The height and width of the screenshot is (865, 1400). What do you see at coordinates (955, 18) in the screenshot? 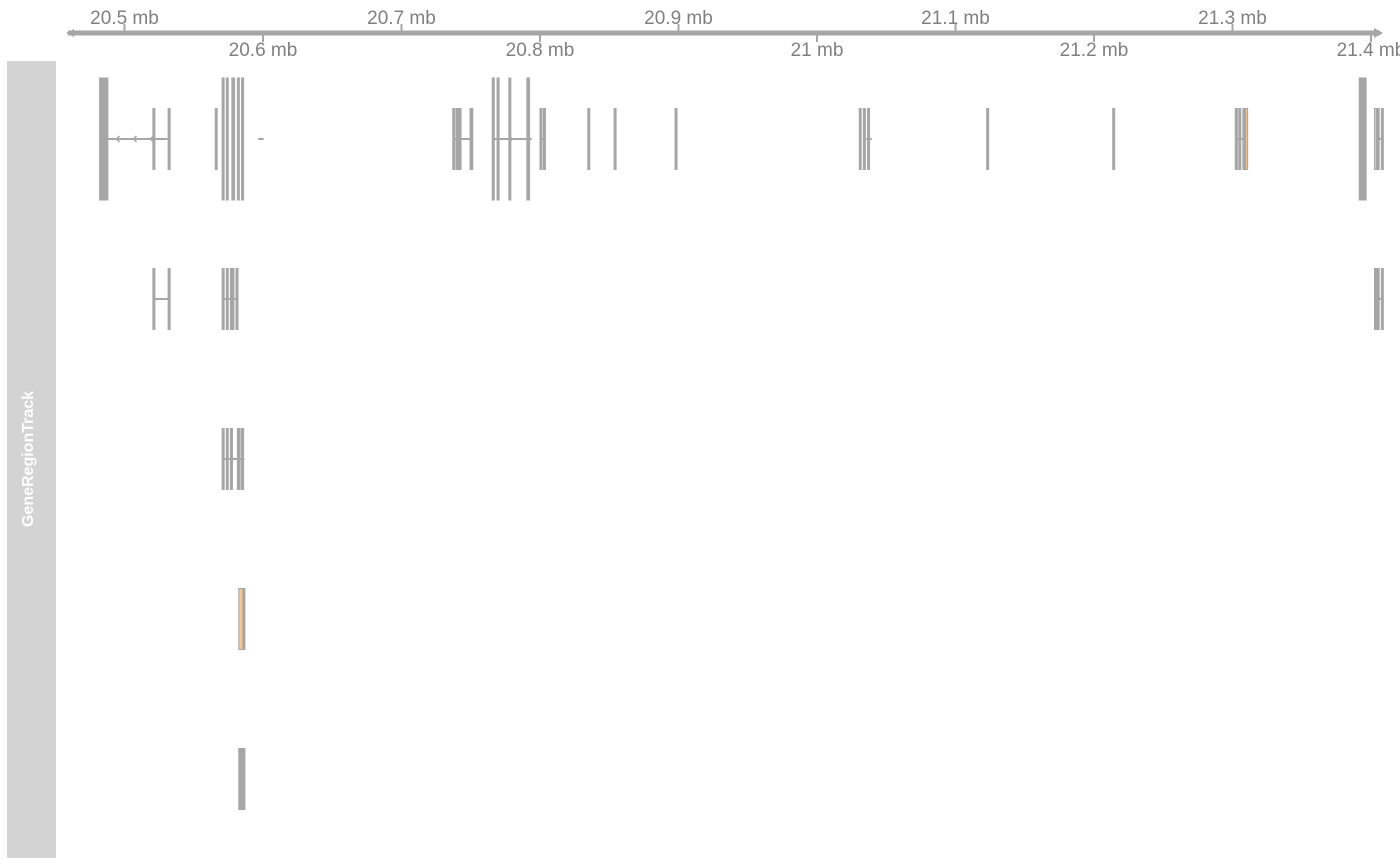
I see `axis-tick-label-upper: 21.1 mb` at bounding box center [955, 18].